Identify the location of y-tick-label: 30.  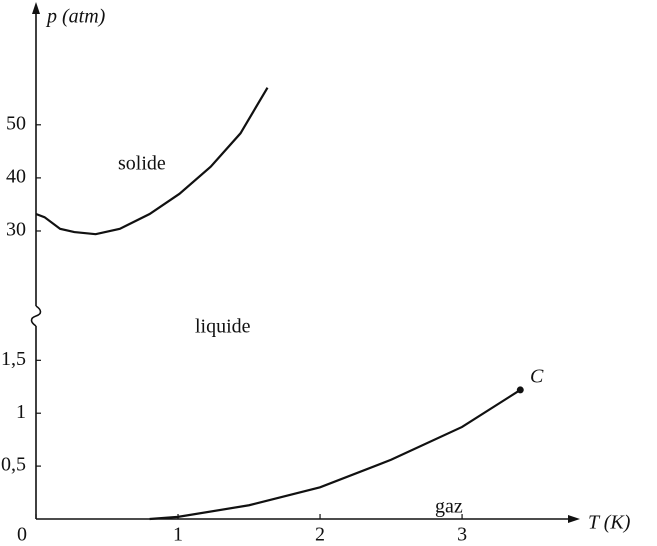
(16, 230).